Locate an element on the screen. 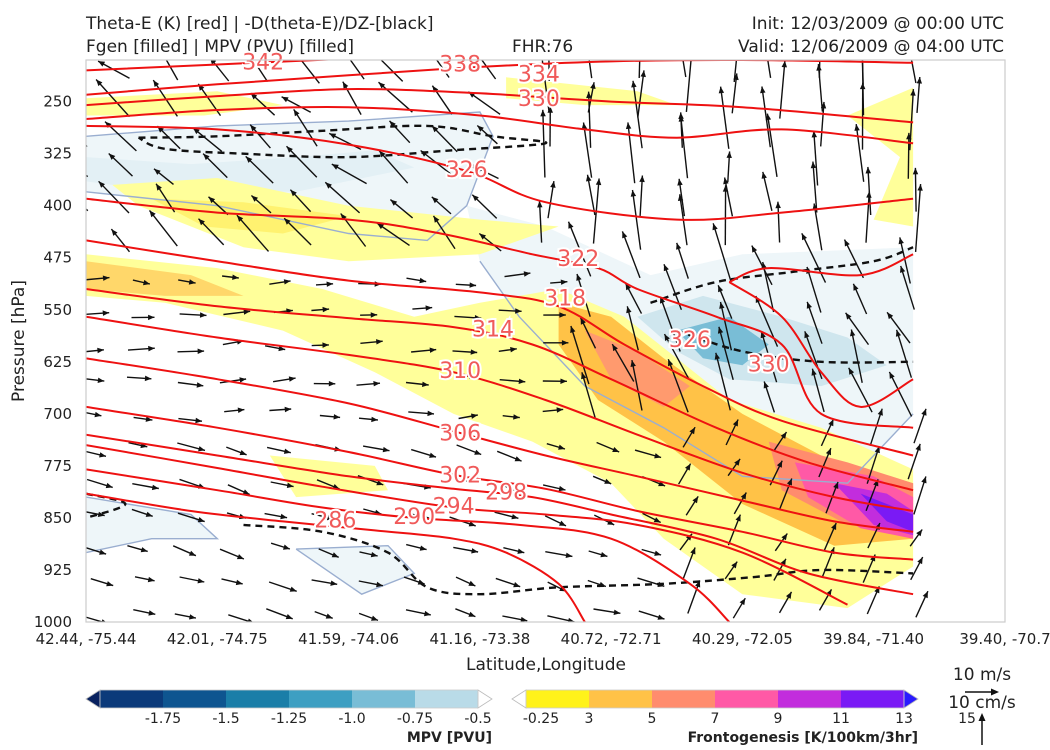  y-tick-label: 475 is located at coordinates (57, 258).